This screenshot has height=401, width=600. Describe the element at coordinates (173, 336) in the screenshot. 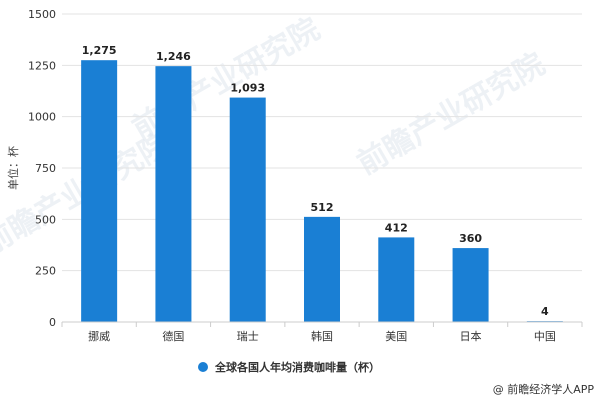

I see `x-tick-label: 德国` at that location.